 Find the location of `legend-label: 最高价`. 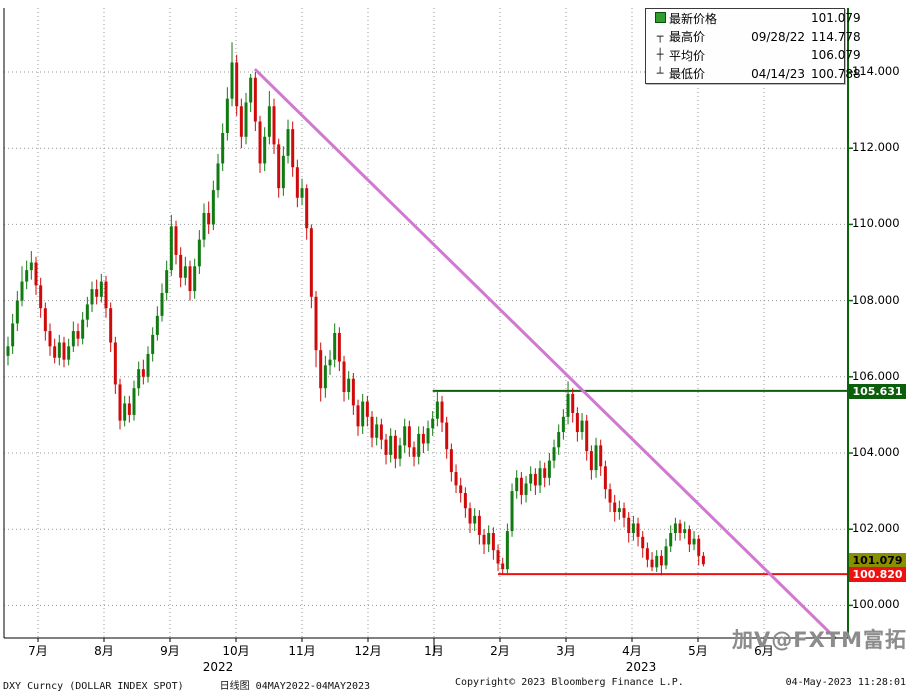

legend-label: 最高价 is located at coordinates (687, 37).